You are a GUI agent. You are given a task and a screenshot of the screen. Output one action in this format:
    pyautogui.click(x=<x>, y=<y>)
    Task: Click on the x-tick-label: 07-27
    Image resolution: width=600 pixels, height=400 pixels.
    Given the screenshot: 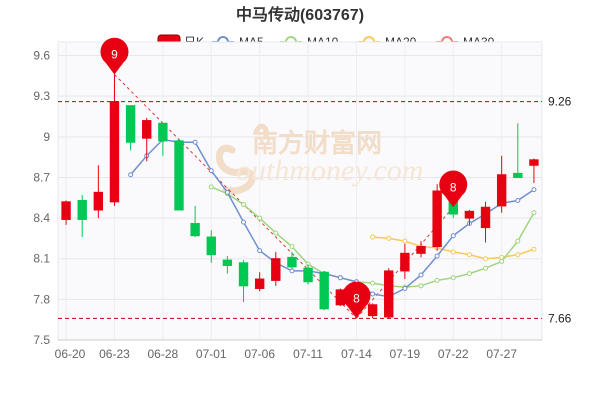 What is the action you would take?
    pyautogui.click(x=501, y=354)
    